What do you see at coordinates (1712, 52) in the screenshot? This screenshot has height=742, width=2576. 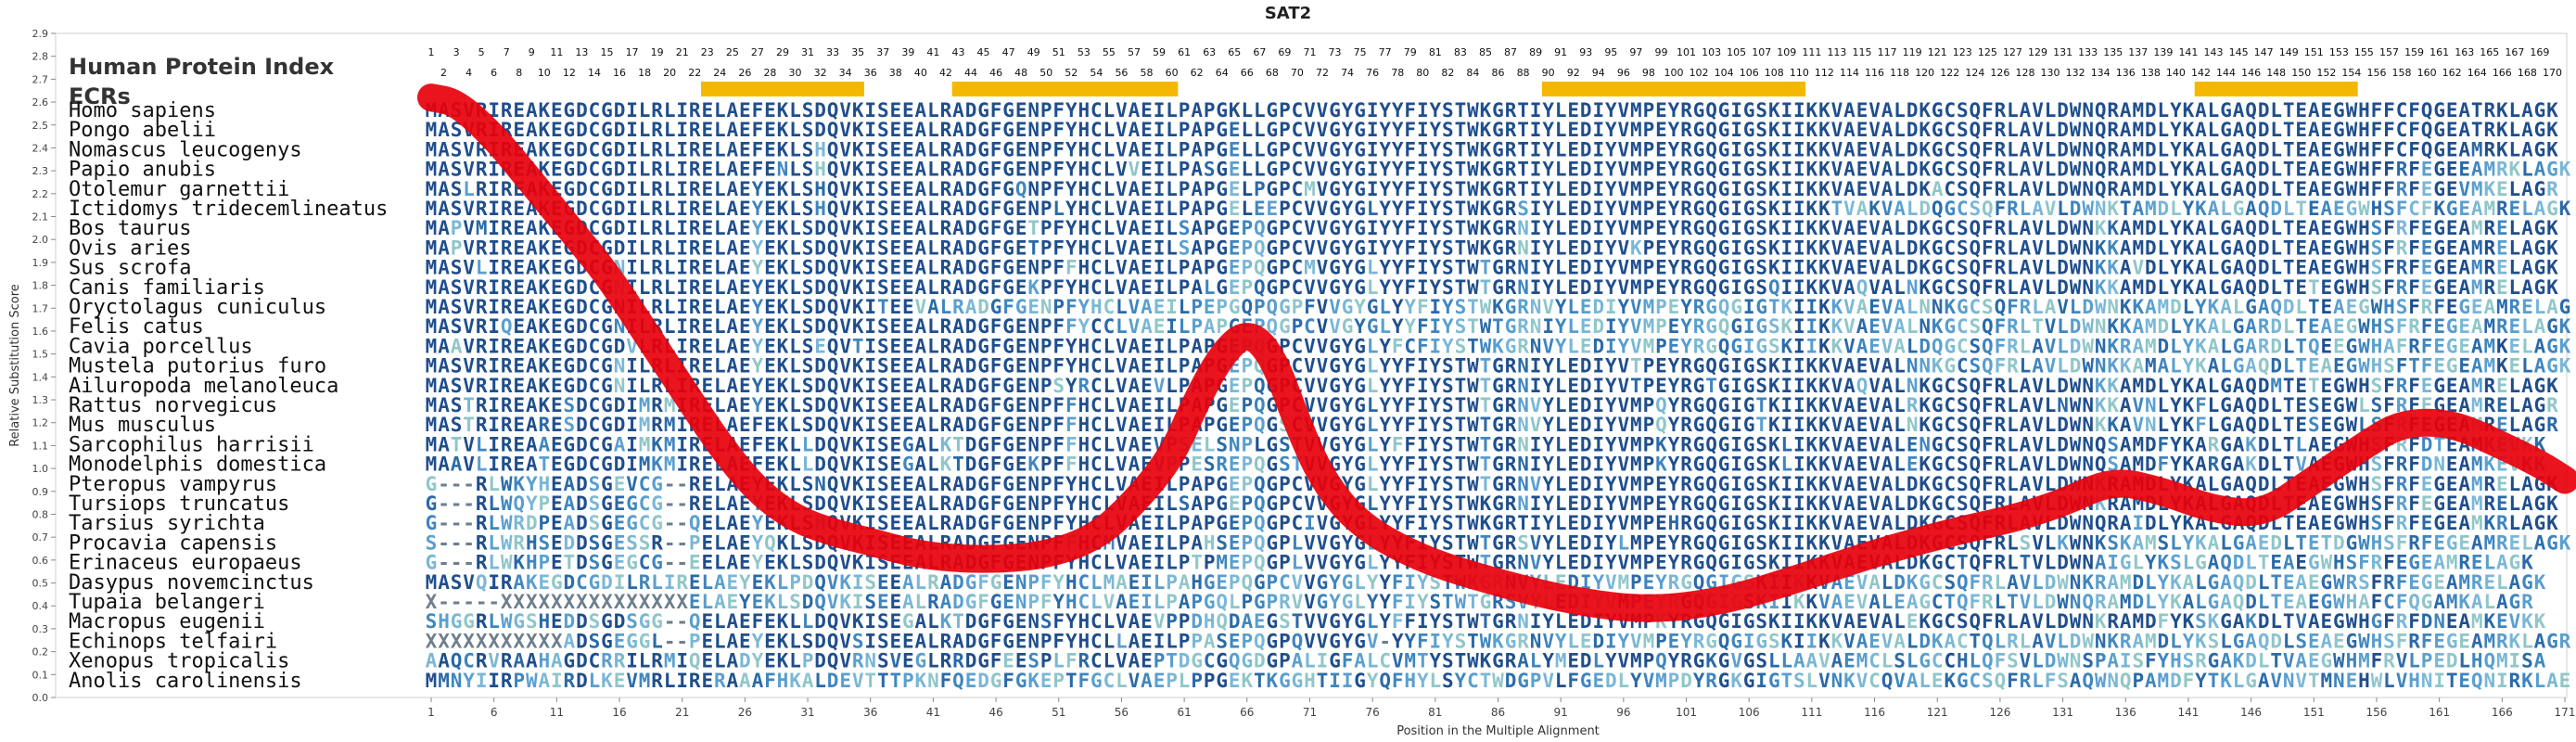 I see `index-number: 103` at bounding box center [1712, 52].